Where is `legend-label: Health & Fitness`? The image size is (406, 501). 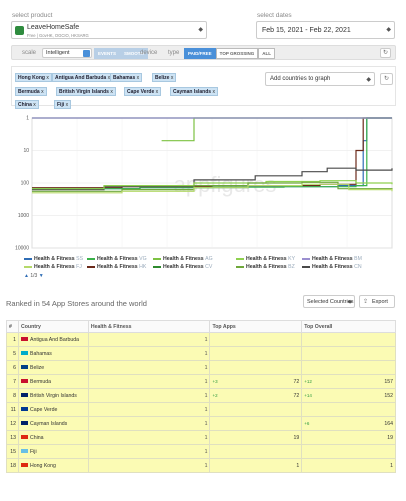 legend-label: Health & Fitness is located at coordinates (54, 267).